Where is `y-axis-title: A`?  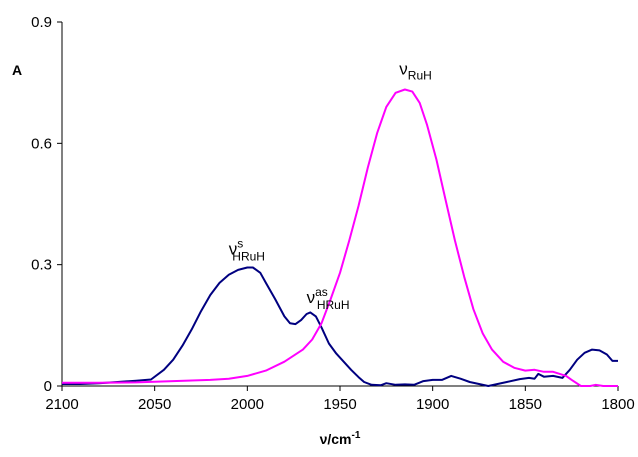 y-axis-title: A is located at coordinates (17, 70).